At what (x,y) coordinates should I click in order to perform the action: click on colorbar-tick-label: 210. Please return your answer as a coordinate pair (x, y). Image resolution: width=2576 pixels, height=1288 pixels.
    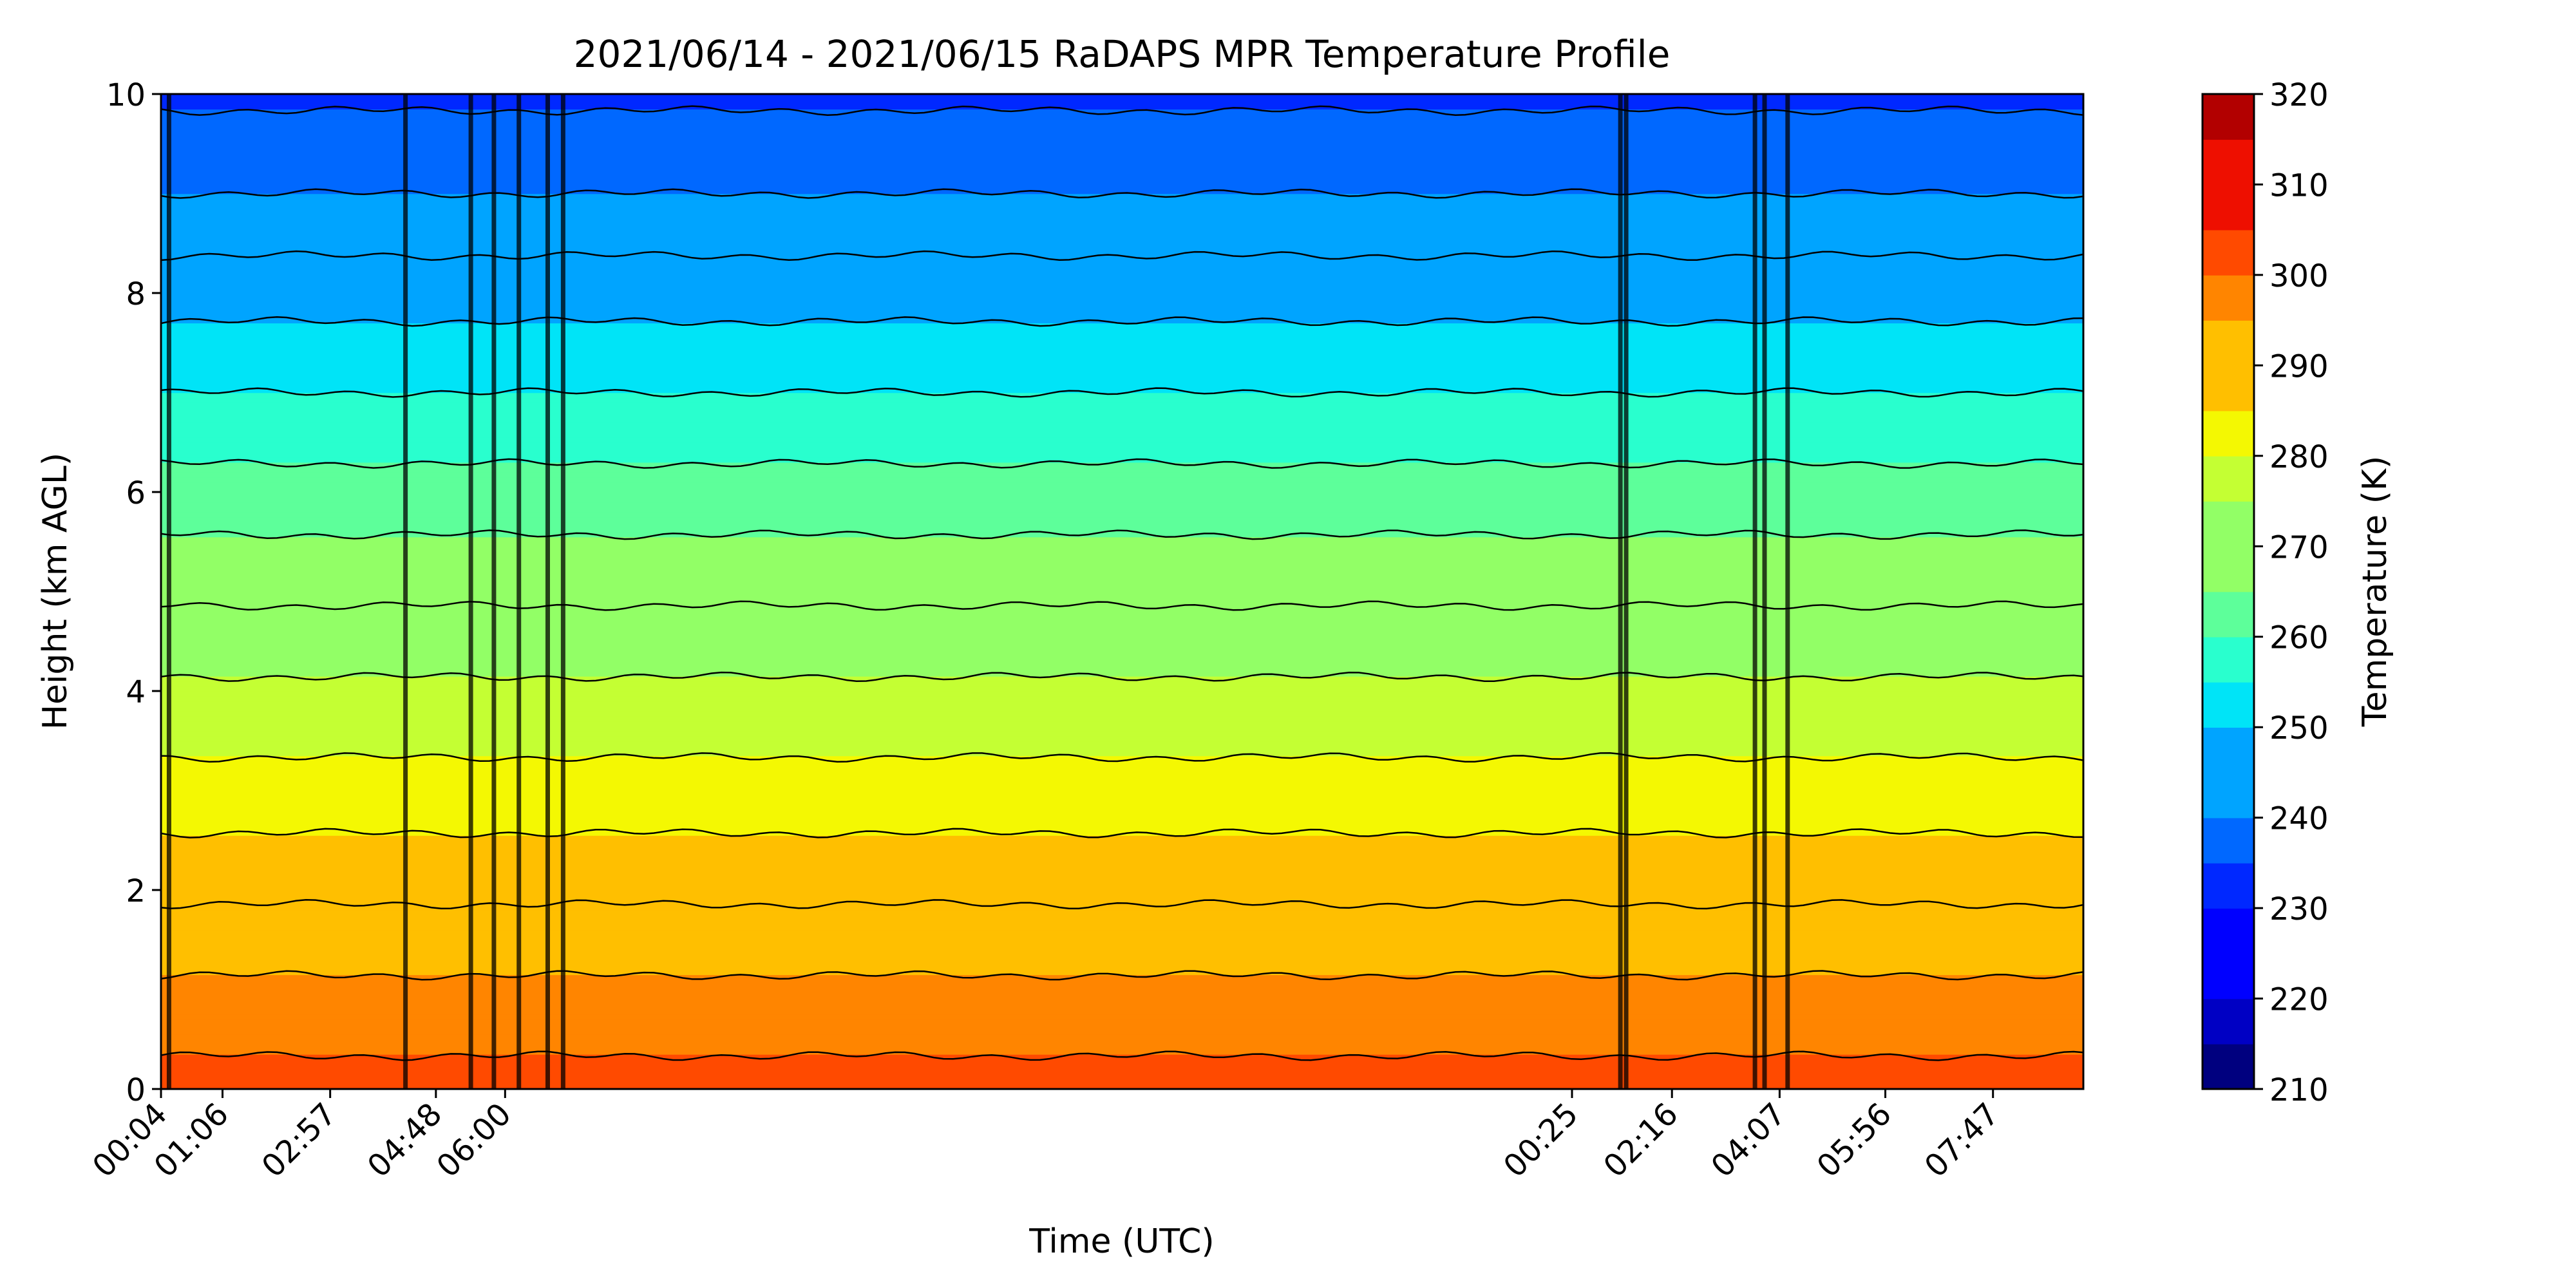
    Looking at the image, I should click on (2299, 1090).